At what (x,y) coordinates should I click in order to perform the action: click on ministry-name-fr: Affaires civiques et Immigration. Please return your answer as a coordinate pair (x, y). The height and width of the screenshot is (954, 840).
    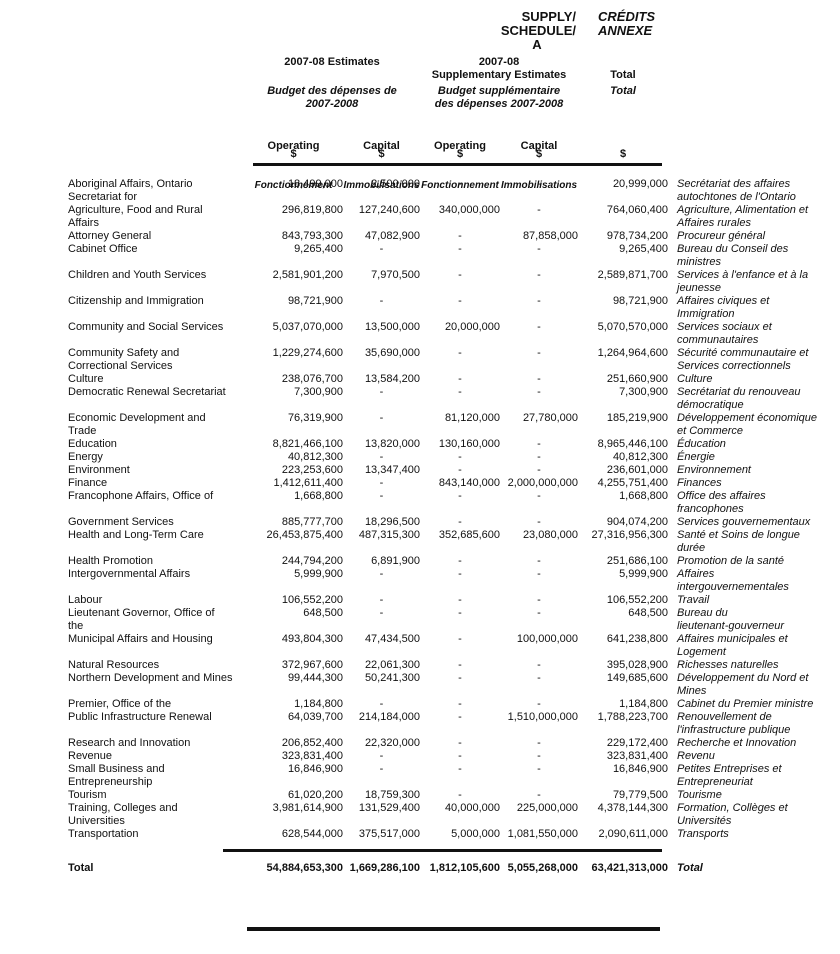
    Looking at the image, I should click on (723, 307).